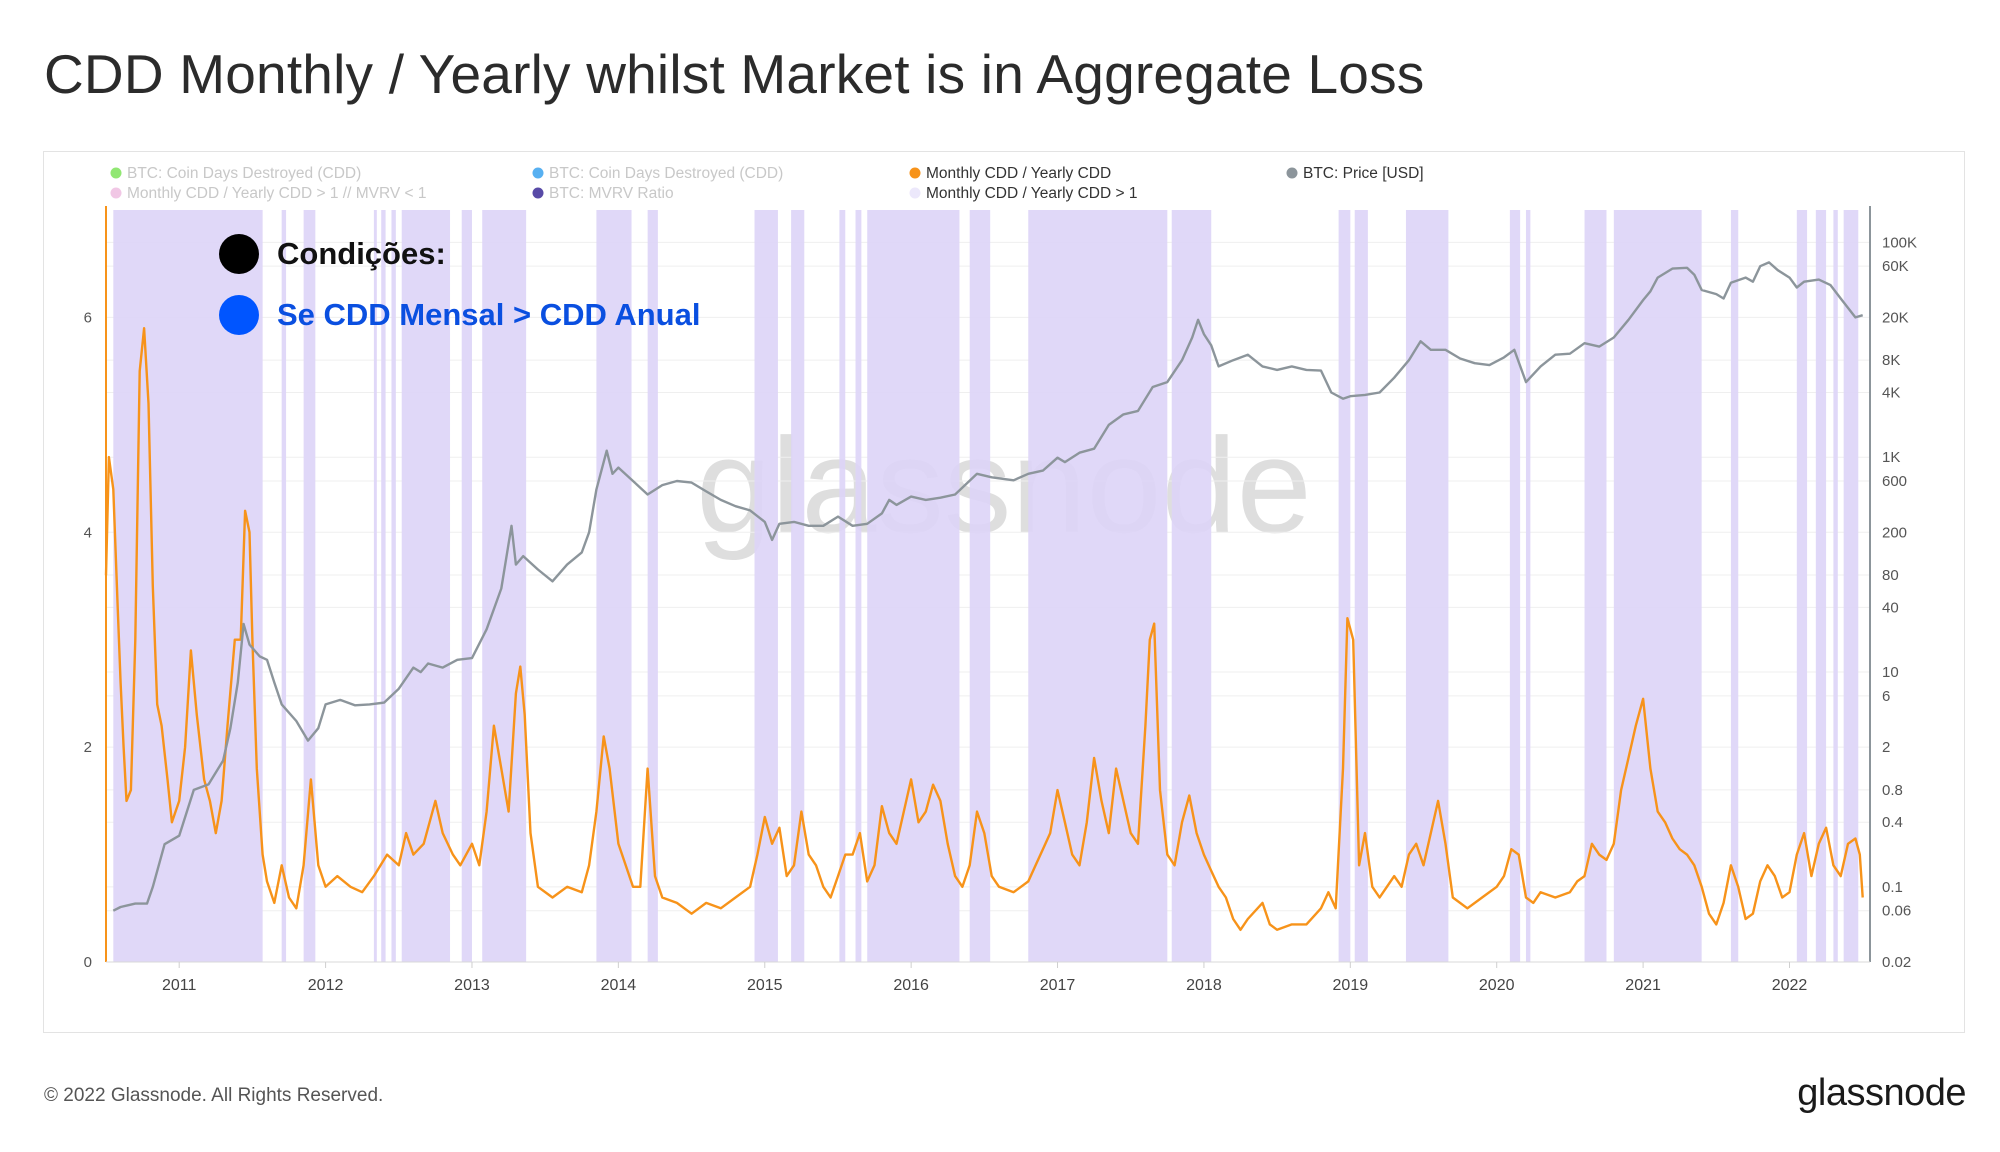  What do you see at coordinates (459, 284) in the screenshot?
I see `annotations: Condições: Se CDD Mensal > CDD Anual` at bounding box center [459, 284].